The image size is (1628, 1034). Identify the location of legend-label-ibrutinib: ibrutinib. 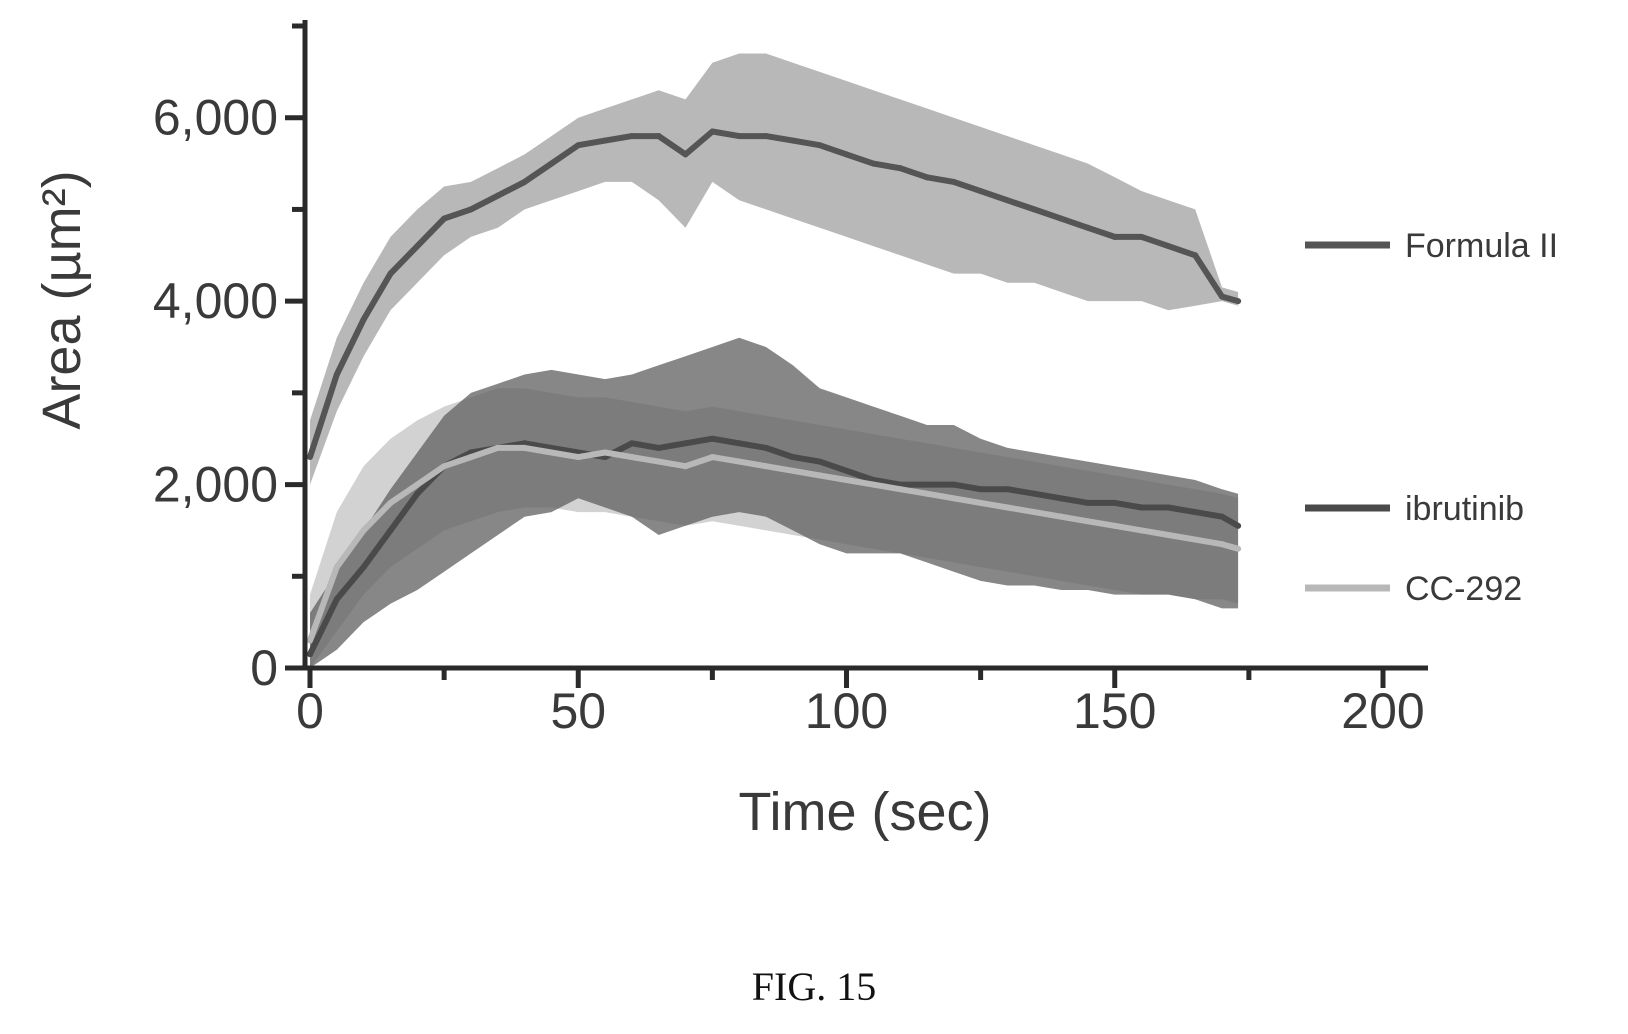
(1464, 509).